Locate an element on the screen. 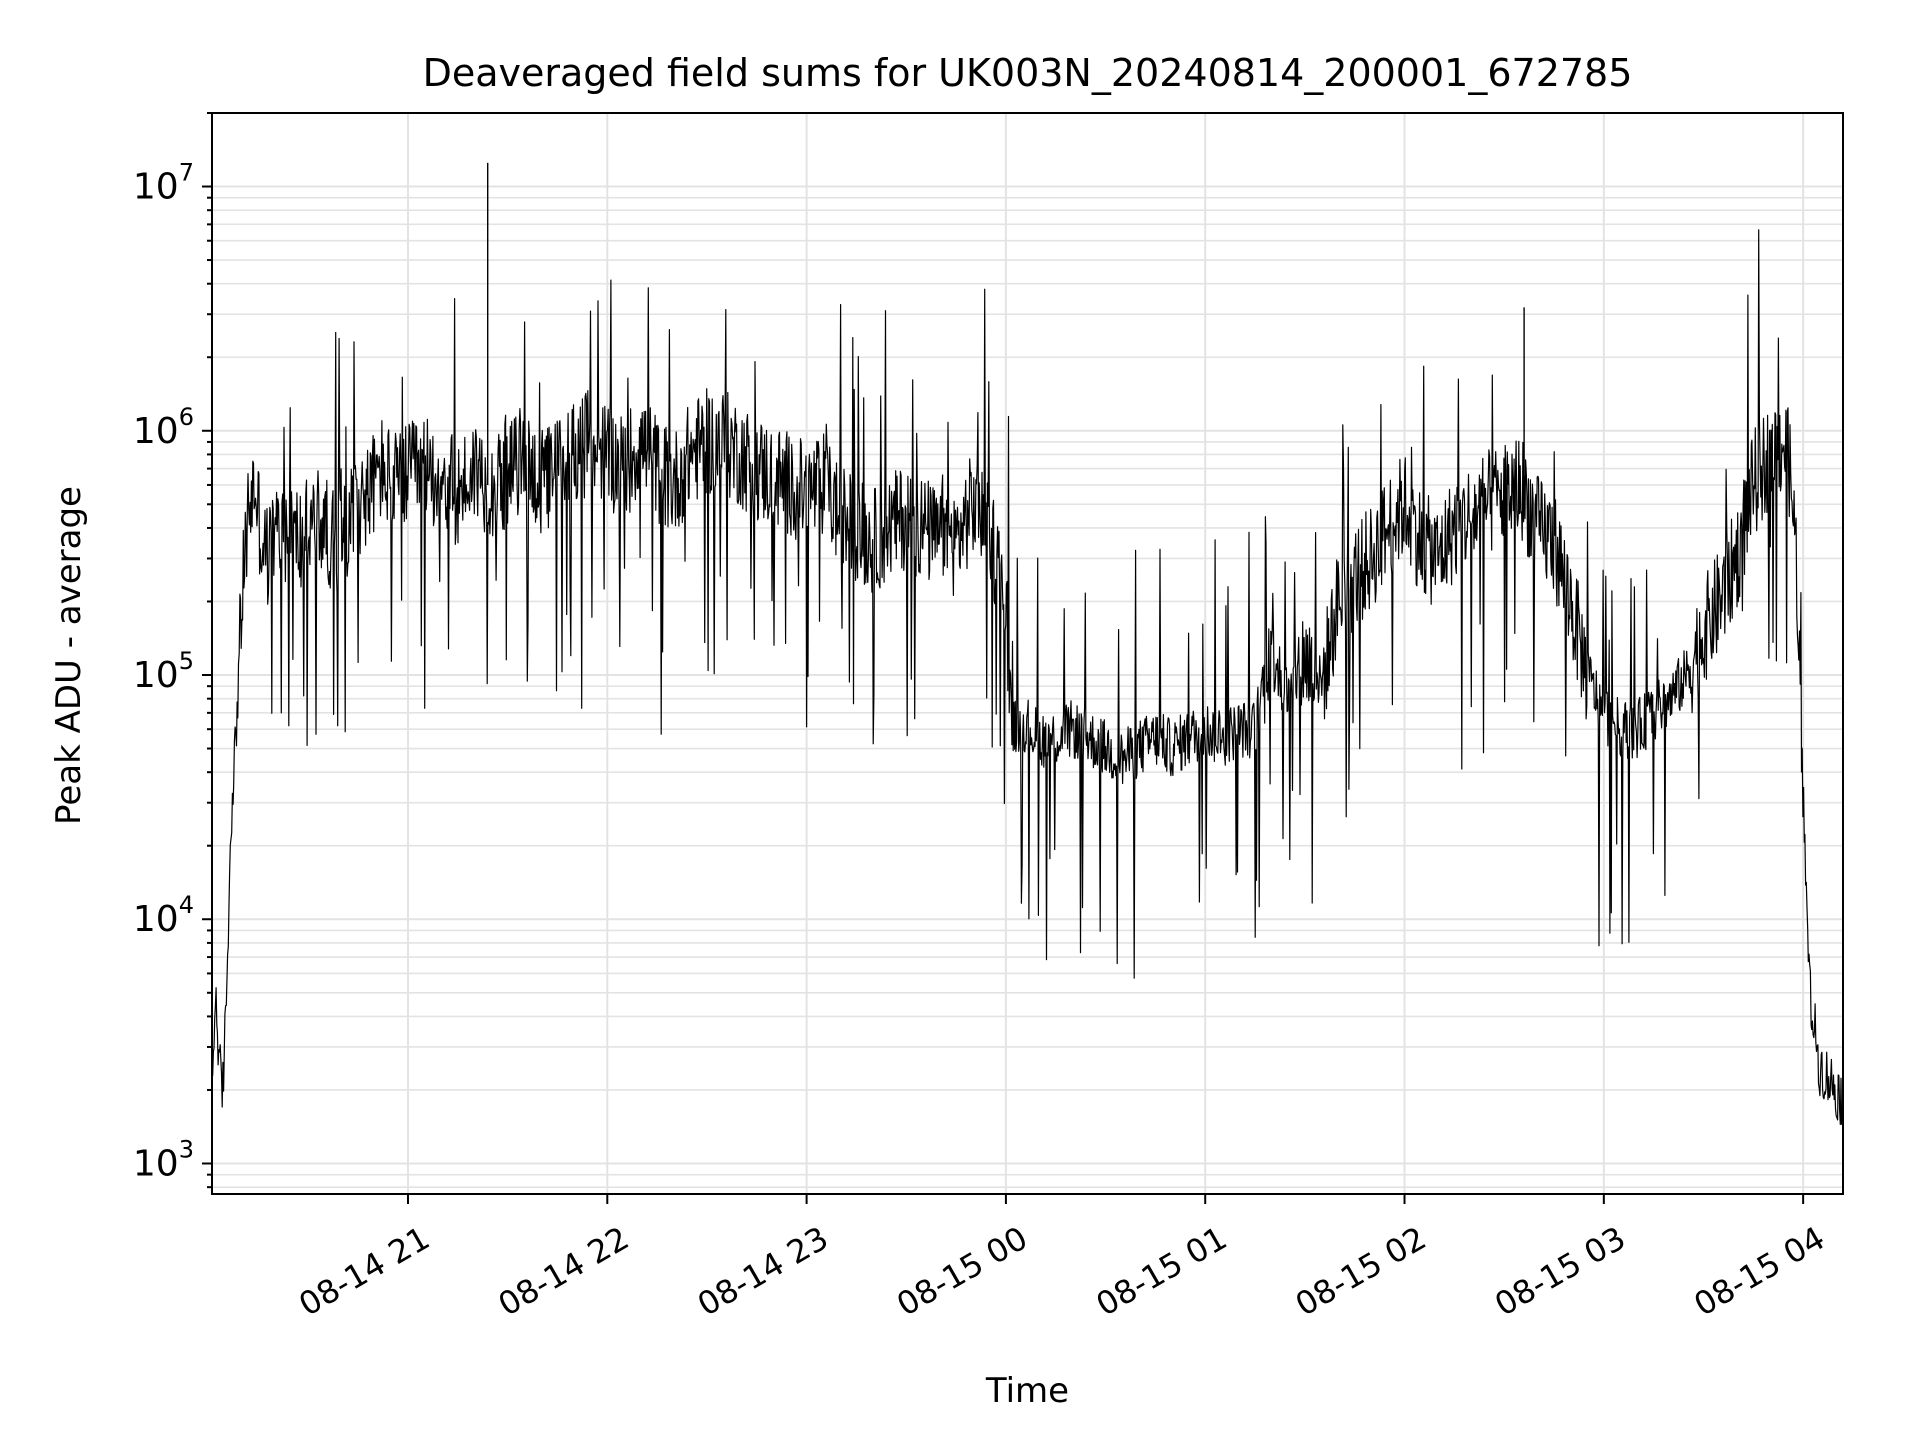 This screenshot has height=1440, width=1920. y-tick-label: 10³ is located at coordinates (163, 1159).